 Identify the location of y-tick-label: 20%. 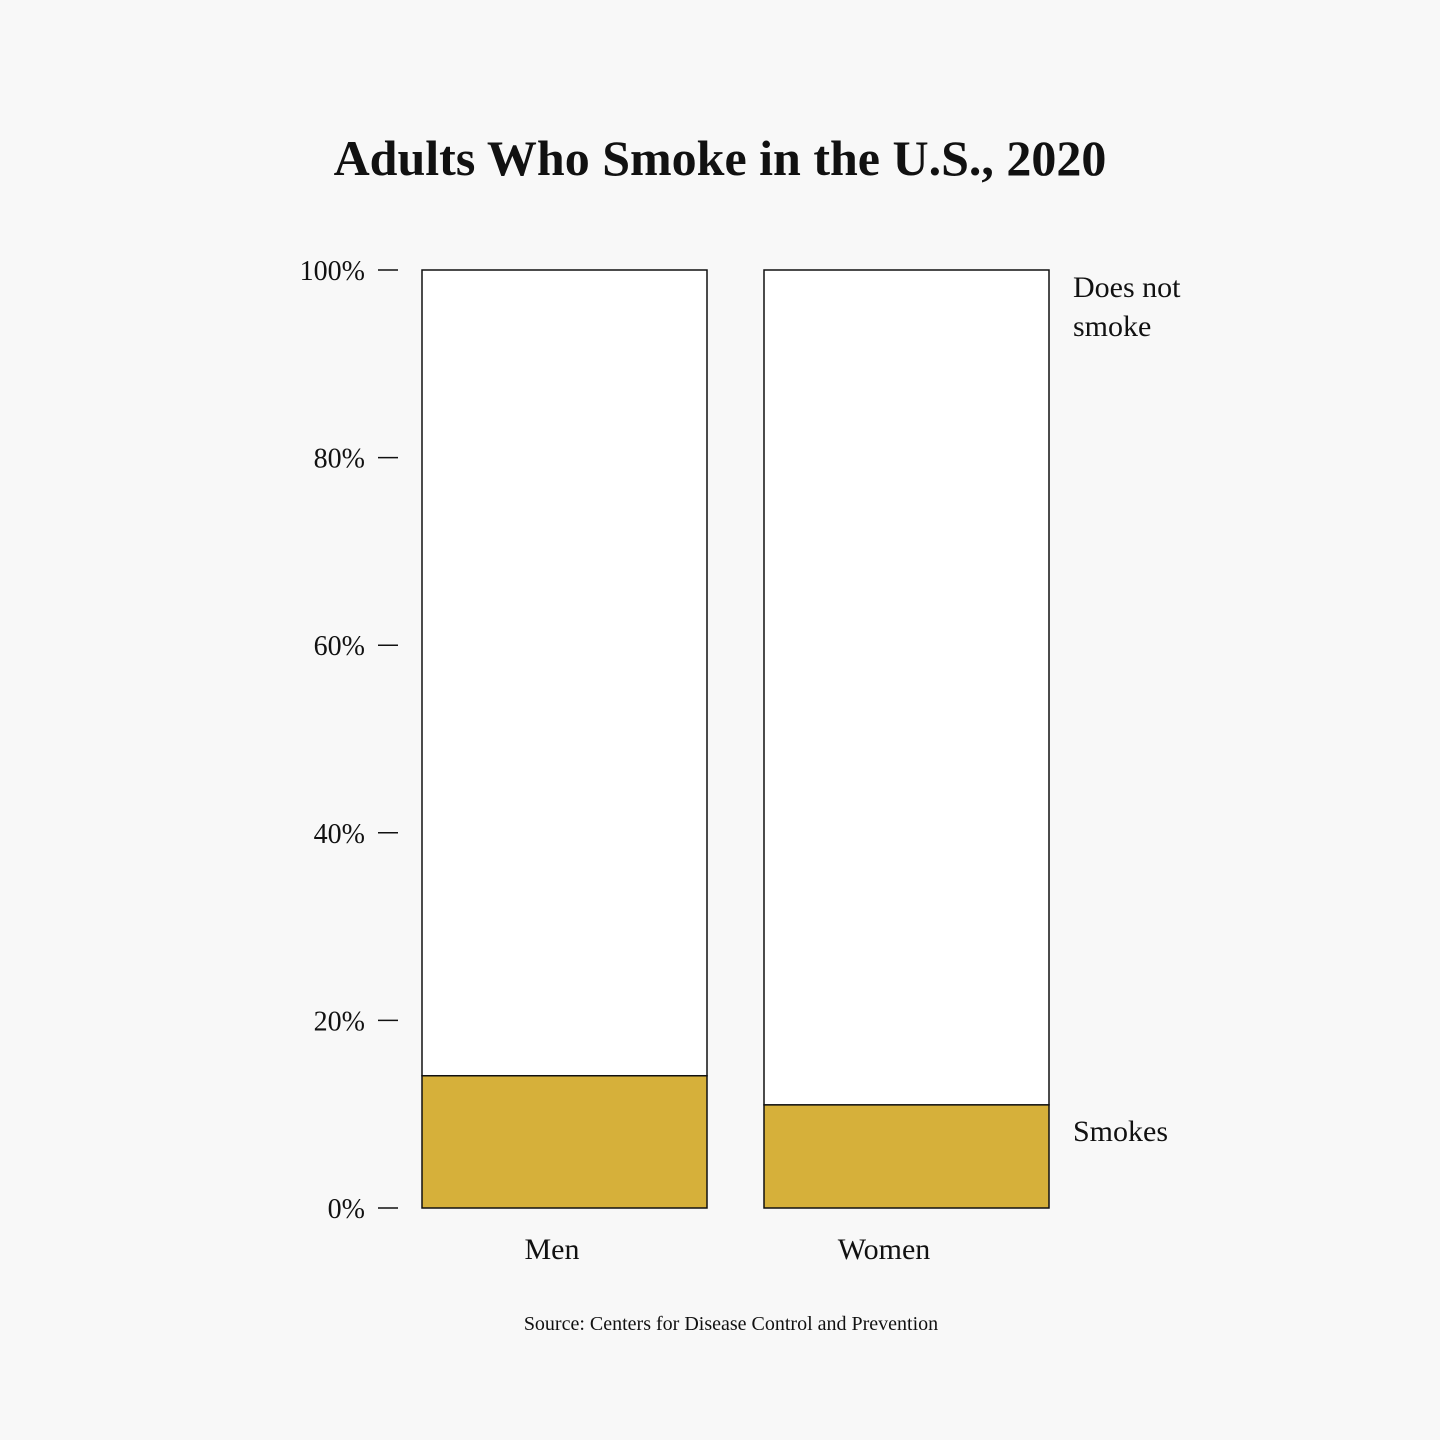
(339, 1021).